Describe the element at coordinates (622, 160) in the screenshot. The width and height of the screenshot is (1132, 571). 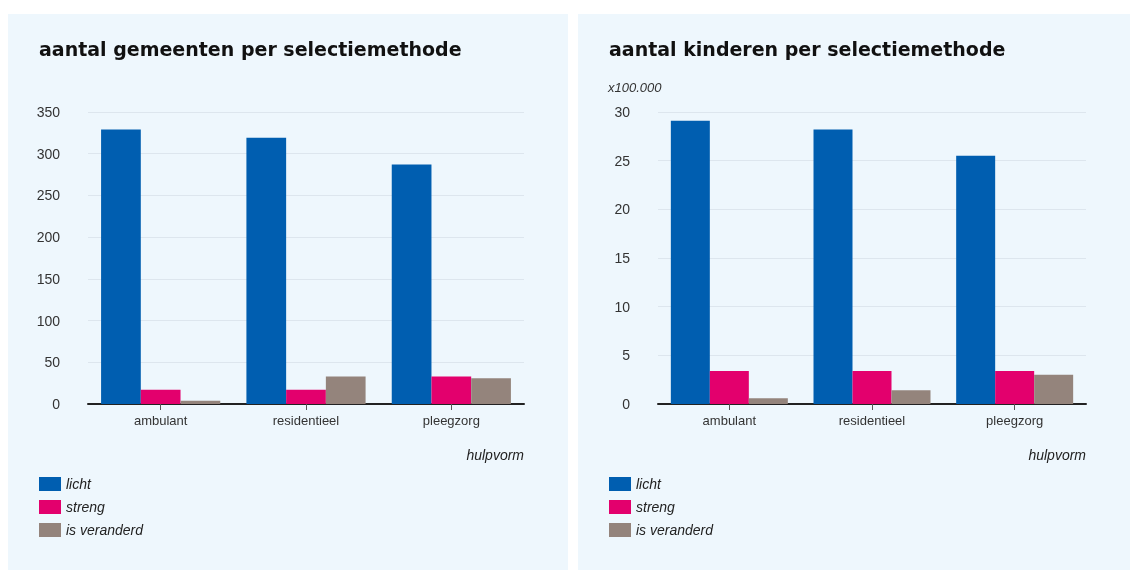
I see `y-tick-label: 25` at that location.